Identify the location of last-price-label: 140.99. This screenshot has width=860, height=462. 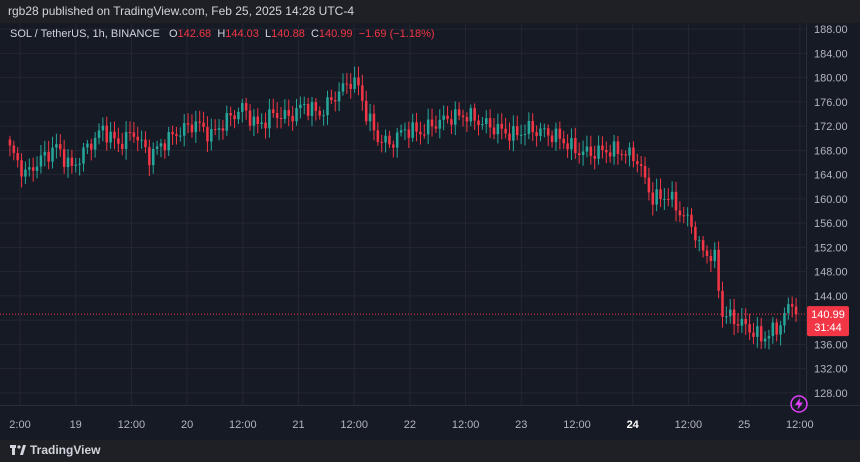
(828, 315).